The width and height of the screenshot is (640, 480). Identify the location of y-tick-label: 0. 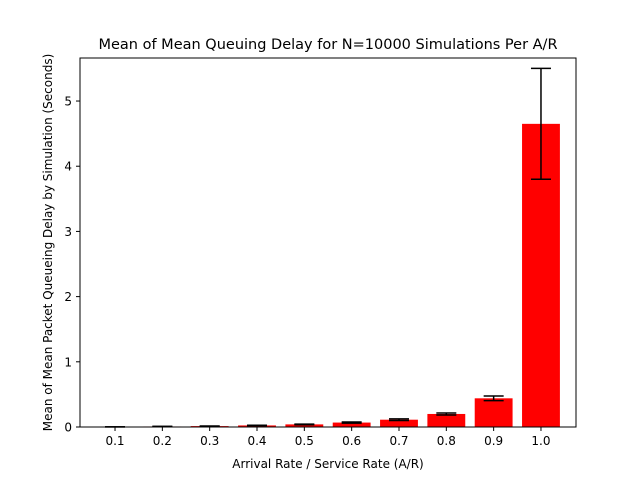
(68, 428).